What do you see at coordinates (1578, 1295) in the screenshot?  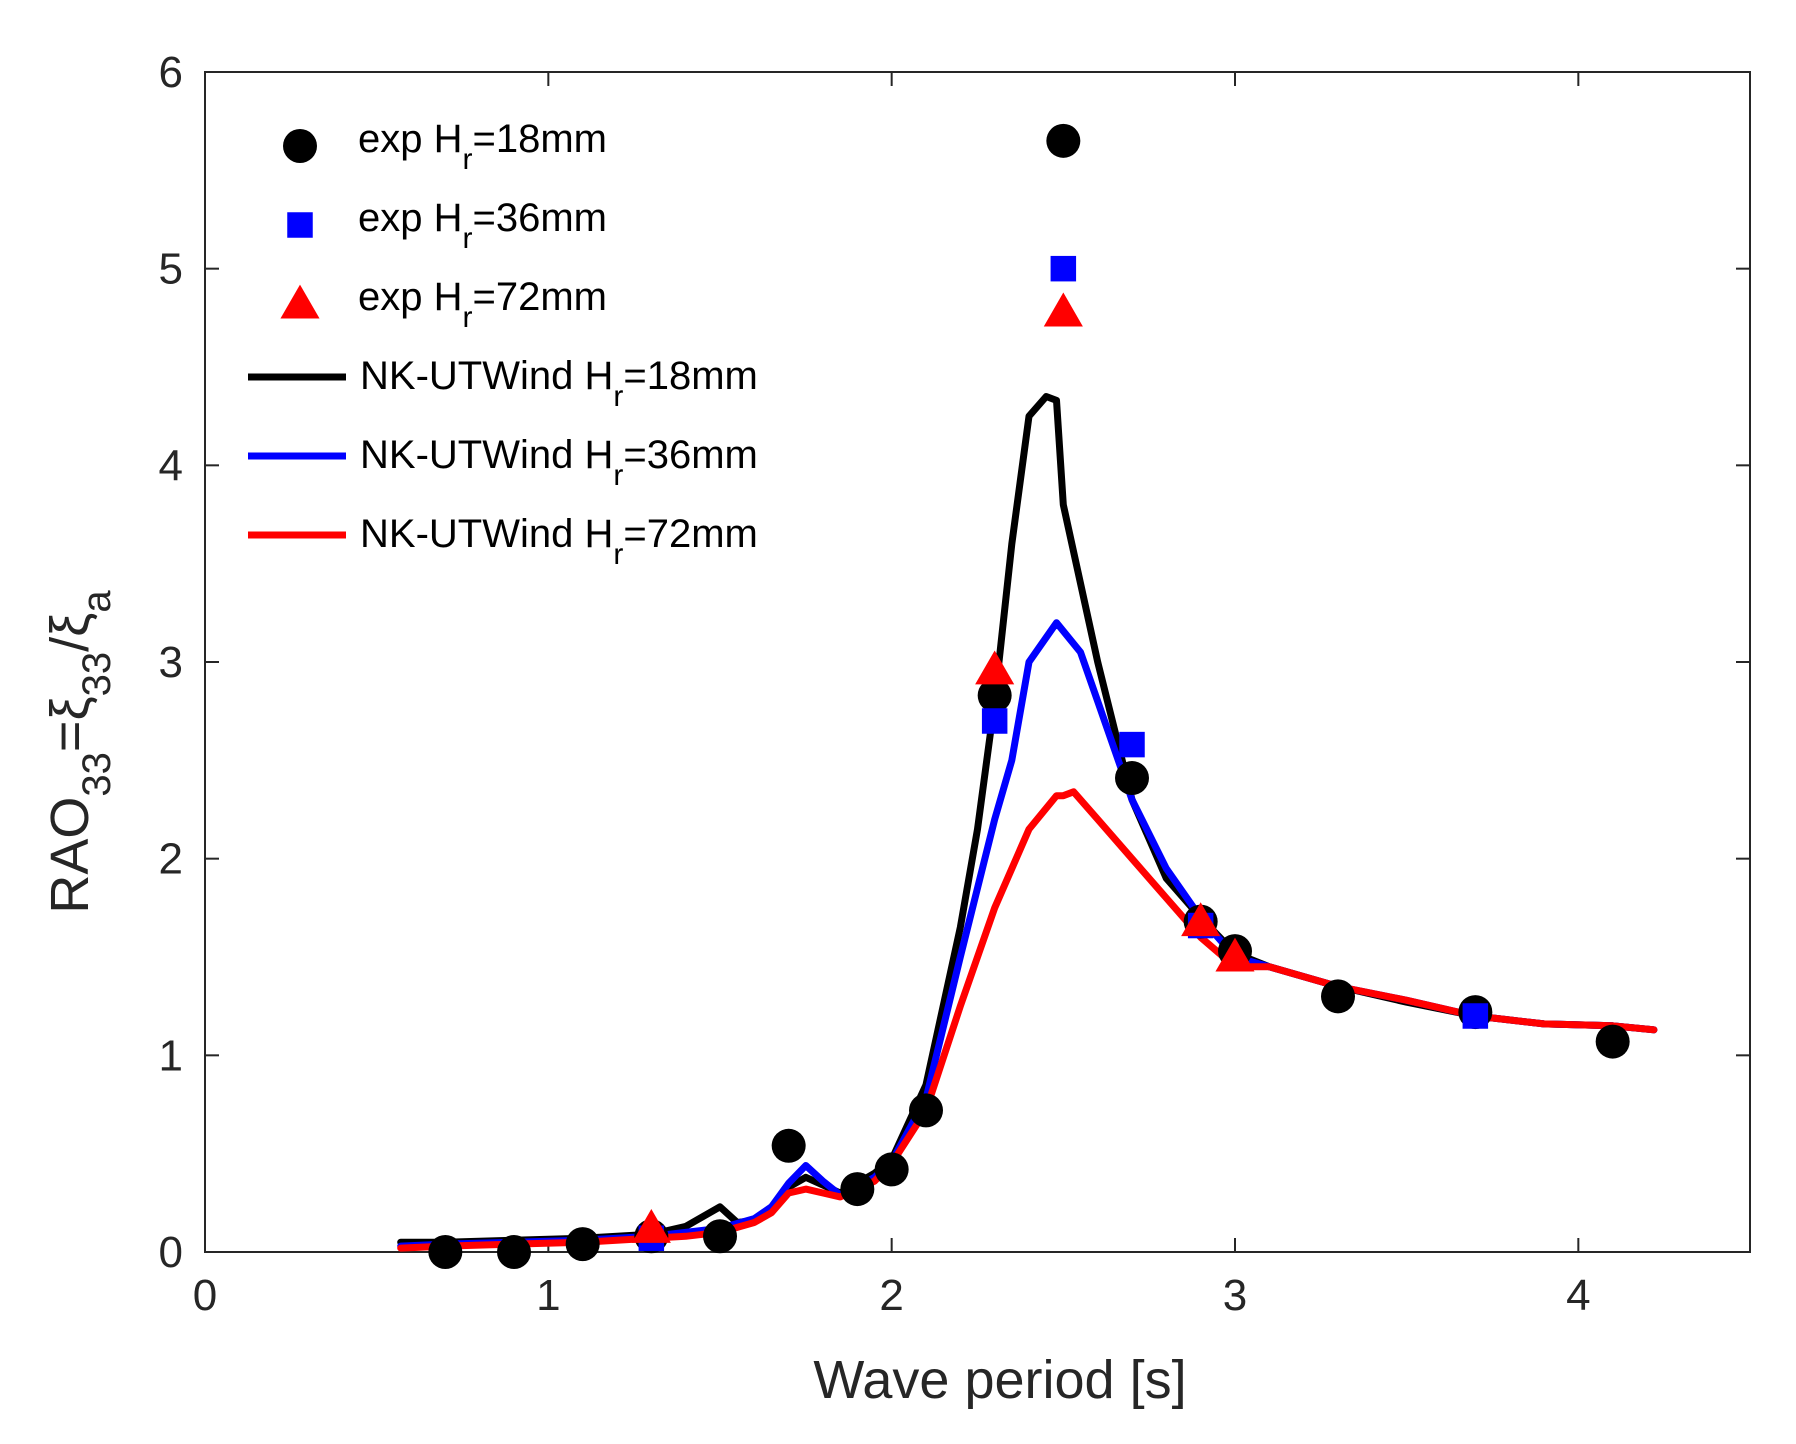 I see `x-tick-label: 4` at bounding box center [1578, 1295].